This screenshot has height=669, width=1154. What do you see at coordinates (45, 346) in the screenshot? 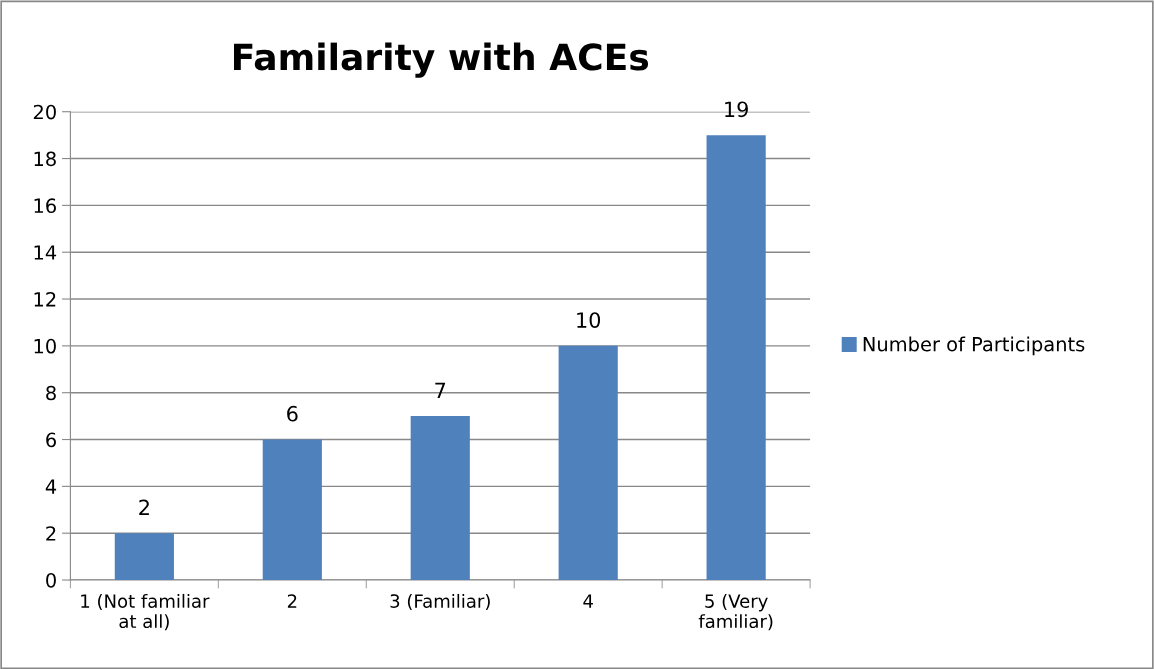
I see `y-tick-label: 10` at bounding box center [45, 346].